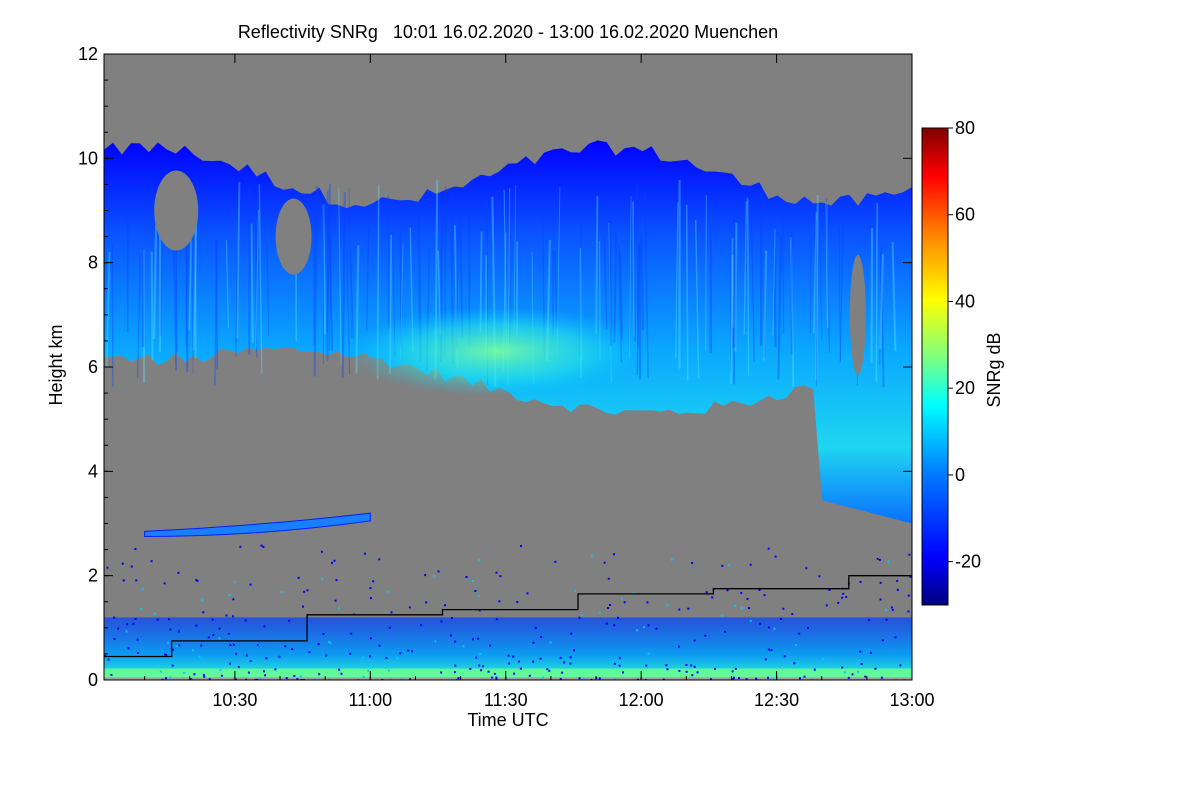 This screenshot has height=805, width=1200. What do you see at coordinates (93, 367) in the screenshot?
I see `y-tick-label: 6` at bounding box center [93, 367].